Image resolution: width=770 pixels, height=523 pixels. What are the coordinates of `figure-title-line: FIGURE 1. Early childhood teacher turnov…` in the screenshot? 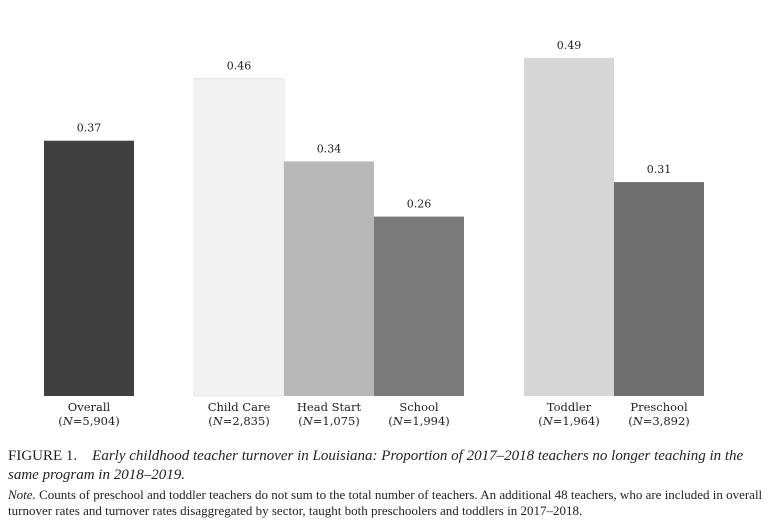 It's located at (385, 466).